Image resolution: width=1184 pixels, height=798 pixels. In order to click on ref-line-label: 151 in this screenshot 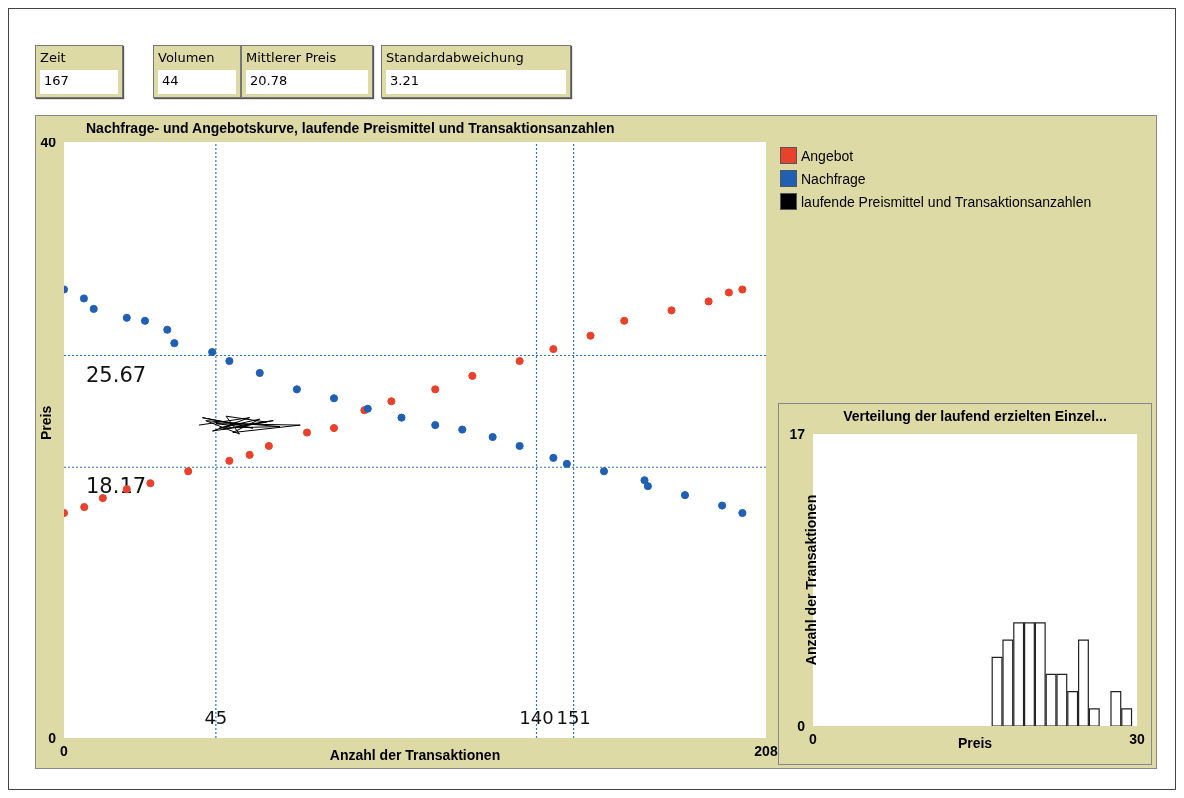, I will do `click(573, 717)`.